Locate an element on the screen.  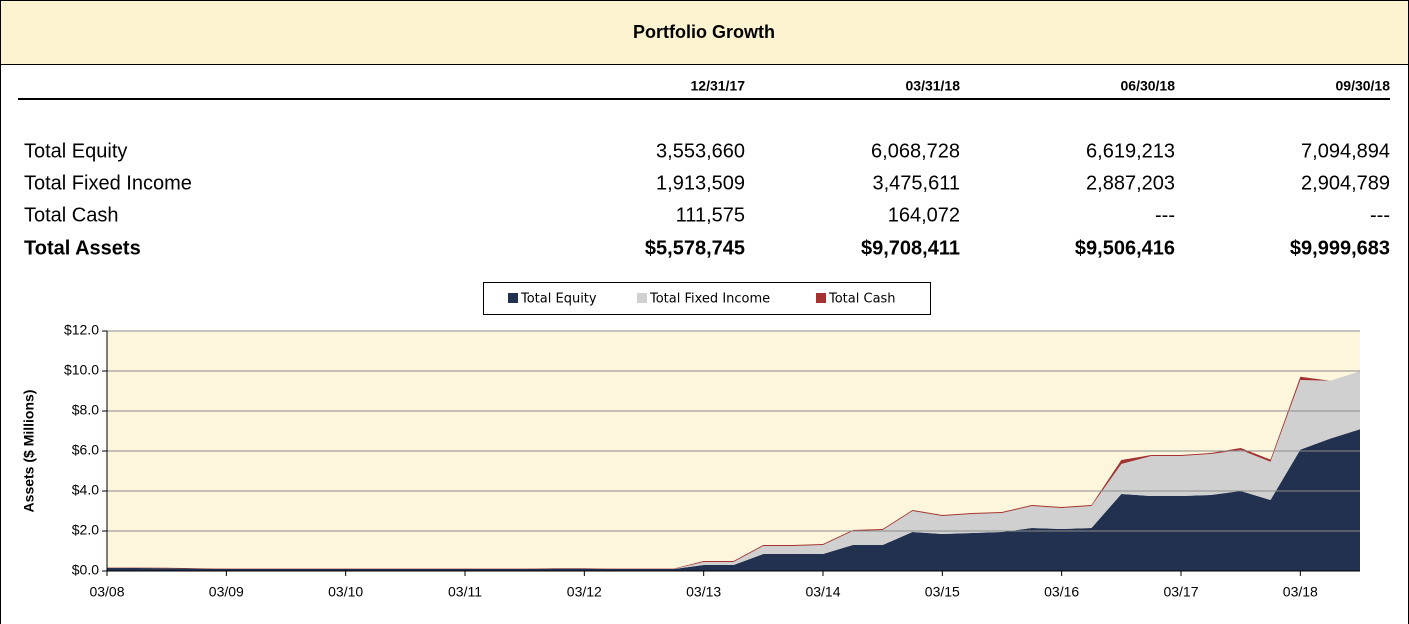
cell: 7,094,894 is located at coordinates (1345, 151).